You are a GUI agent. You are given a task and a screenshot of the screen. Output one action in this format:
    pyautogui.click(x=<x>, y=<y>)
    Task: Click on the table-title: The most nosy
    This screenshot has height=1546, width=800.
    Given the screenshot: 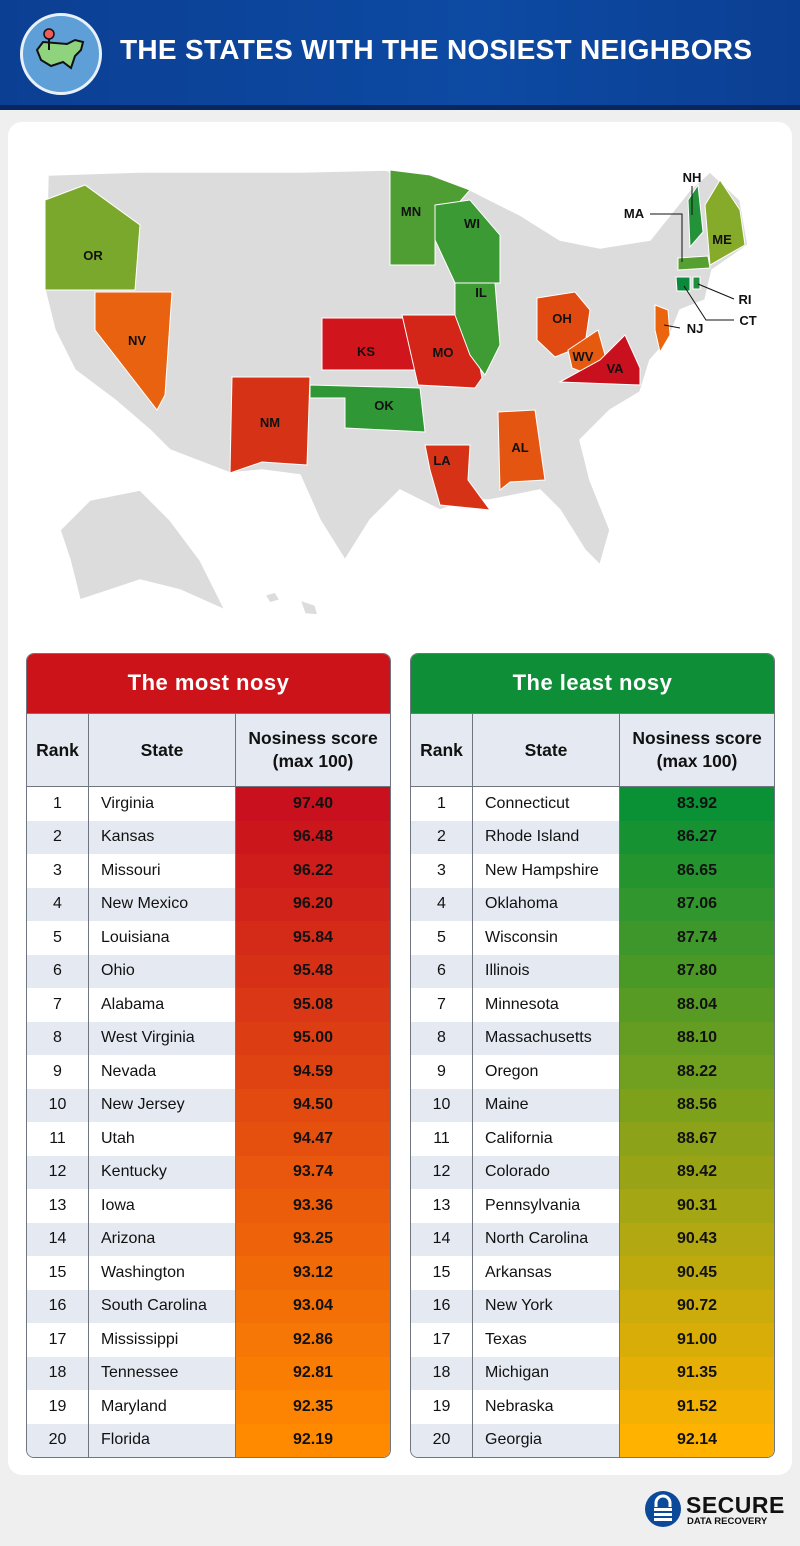 What is the action you would take?
    pyautogui.click(x=208, y=683)
    